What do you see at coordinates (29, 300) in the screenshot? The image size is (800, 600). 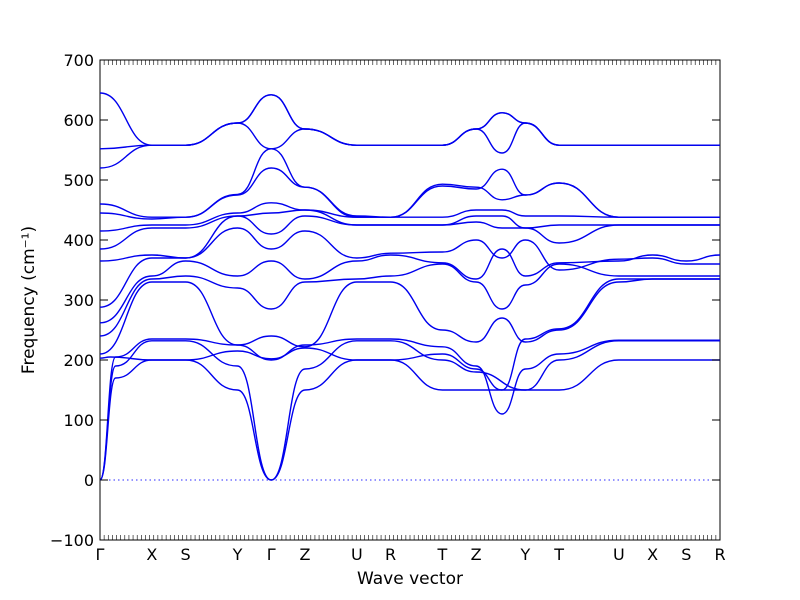 I see `y-axis-label: Frequency (cm⁻¹)` at bounding box center [29, 300].